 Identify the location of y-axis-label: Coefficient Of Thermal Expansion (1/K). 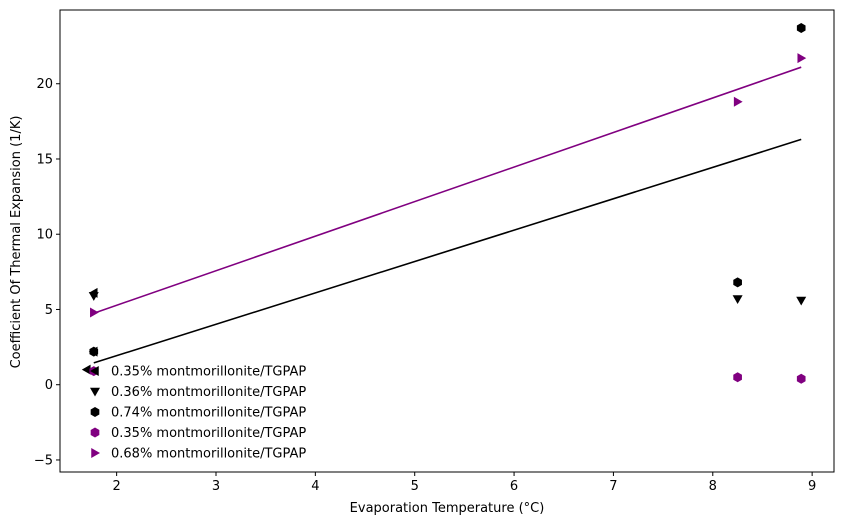
(16, 242).